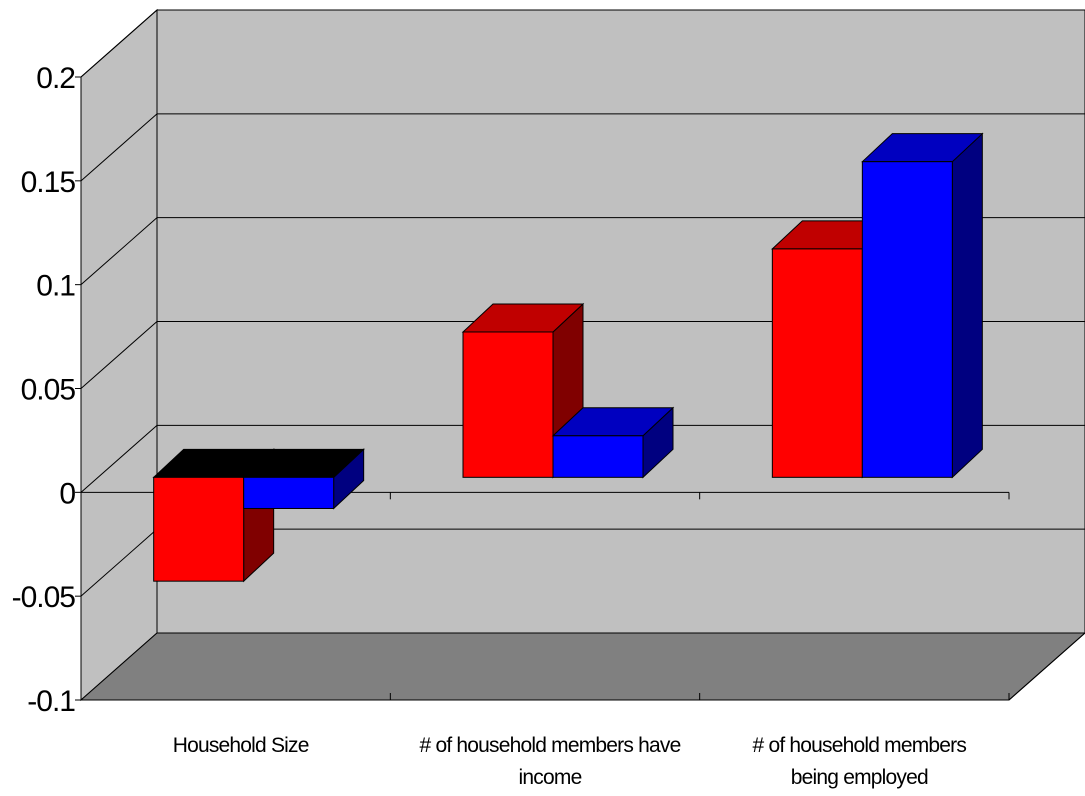 The image size is (1085, 796). Describe the element at coordinates (67, 493) in the screenshot. I see `y-tick-label: 0` at that location.